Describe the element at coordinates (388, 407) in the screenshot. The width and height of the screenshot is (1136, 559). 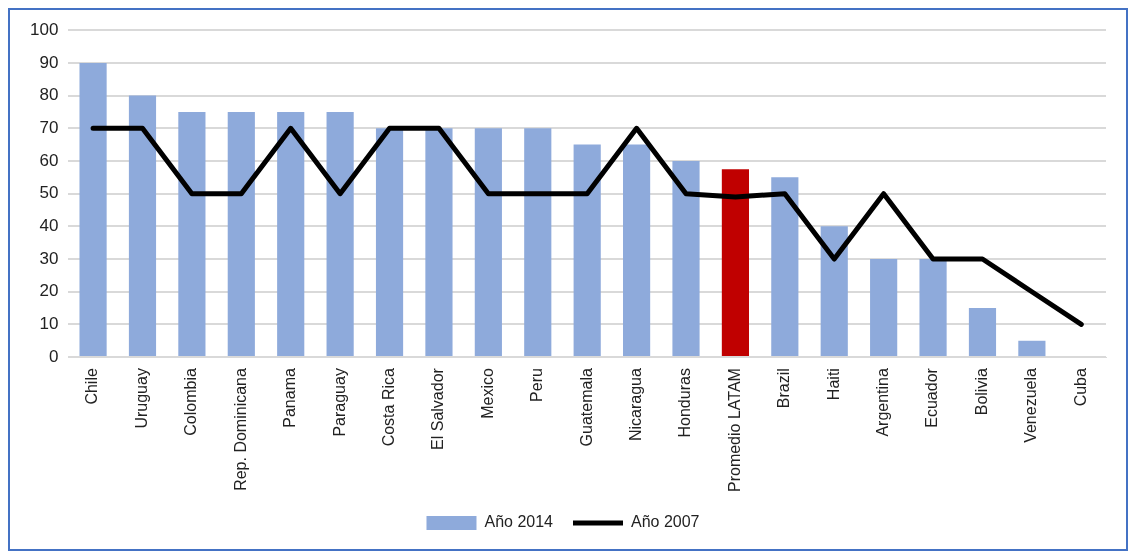
I see `x-tick-label: Costa Rica` at that location.